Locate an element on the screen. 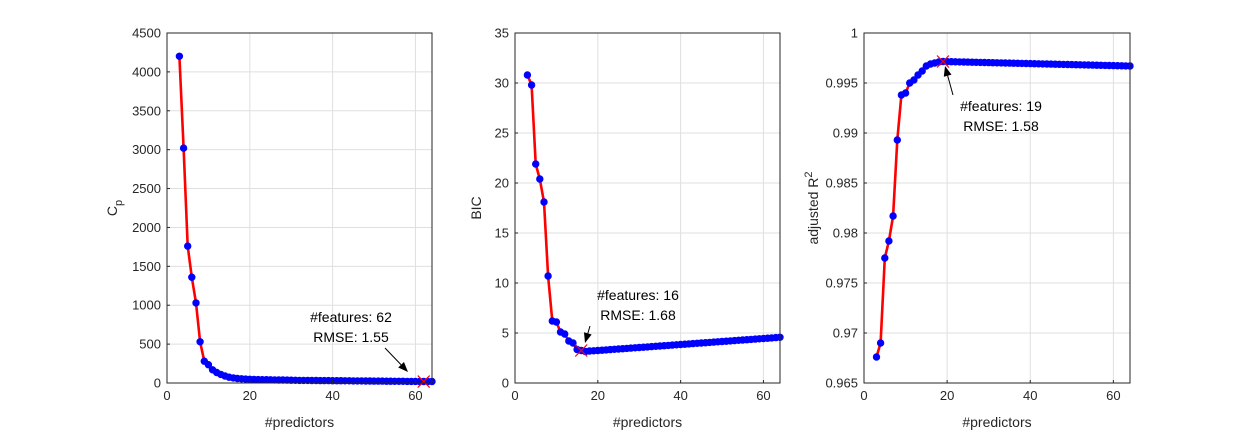  cp-annotation-arrow-shaft is located at coordinates (393, 356).